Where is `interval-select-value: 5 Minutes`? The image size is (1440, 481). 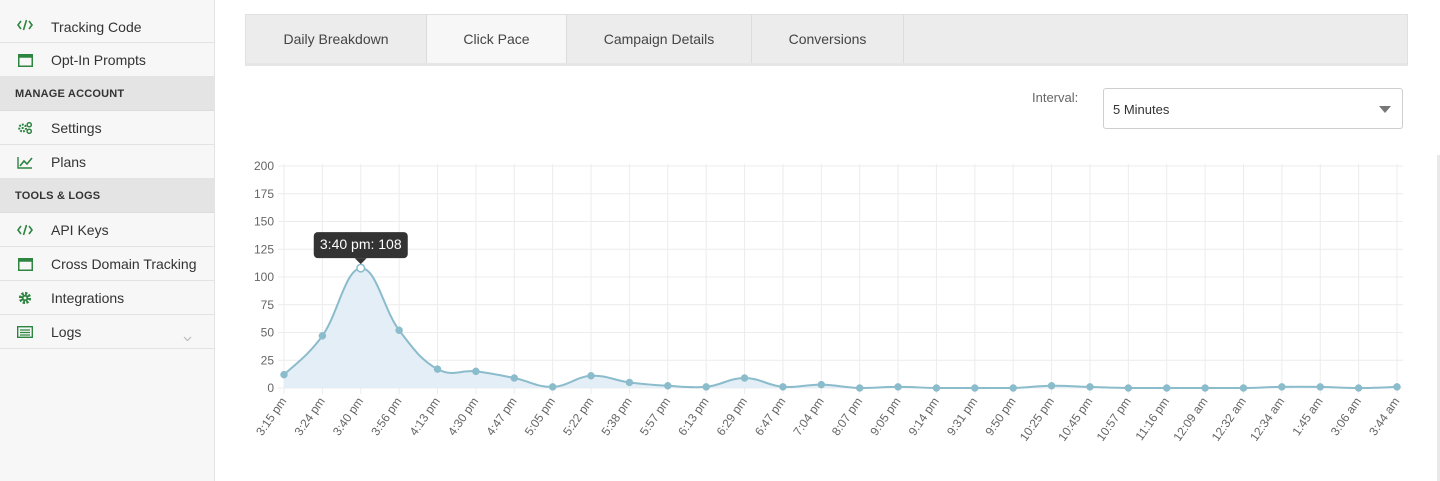
interval-select-value: 5 Minutes is located at coordinates (1141, 109).